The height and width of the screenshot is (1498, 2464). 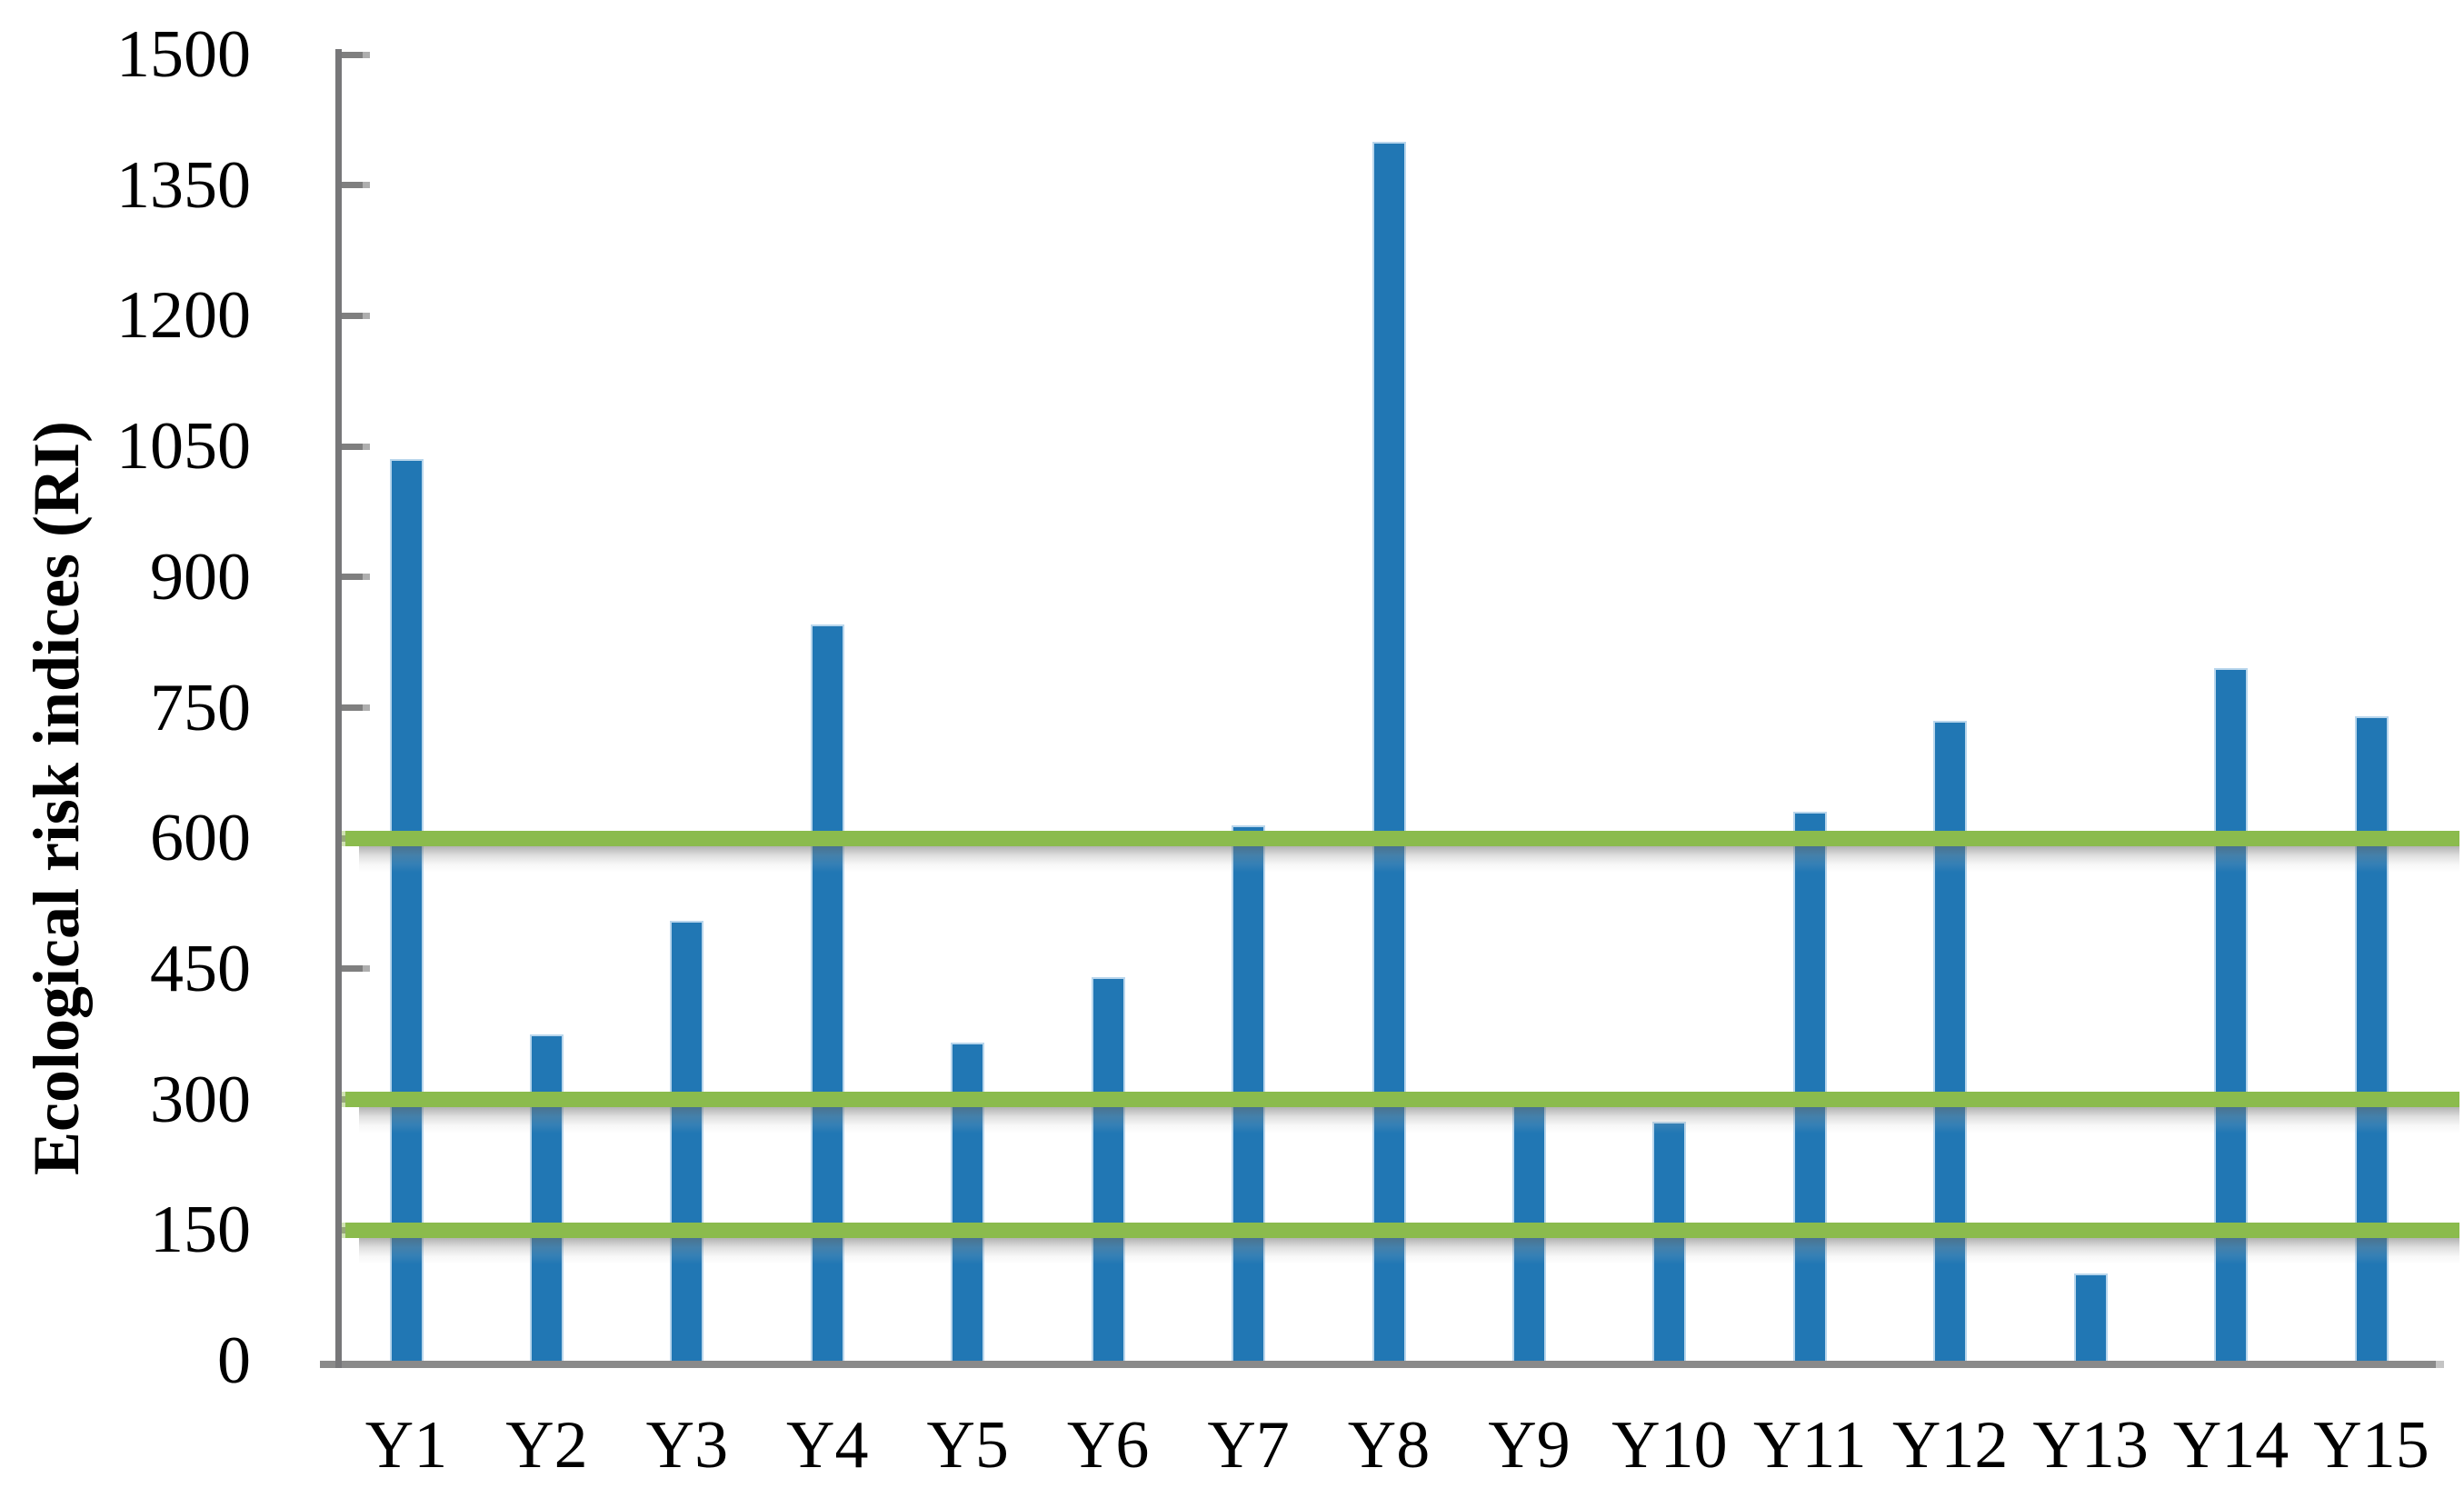 I want to click on bar-Y6, so click(x=1108, y=1169).